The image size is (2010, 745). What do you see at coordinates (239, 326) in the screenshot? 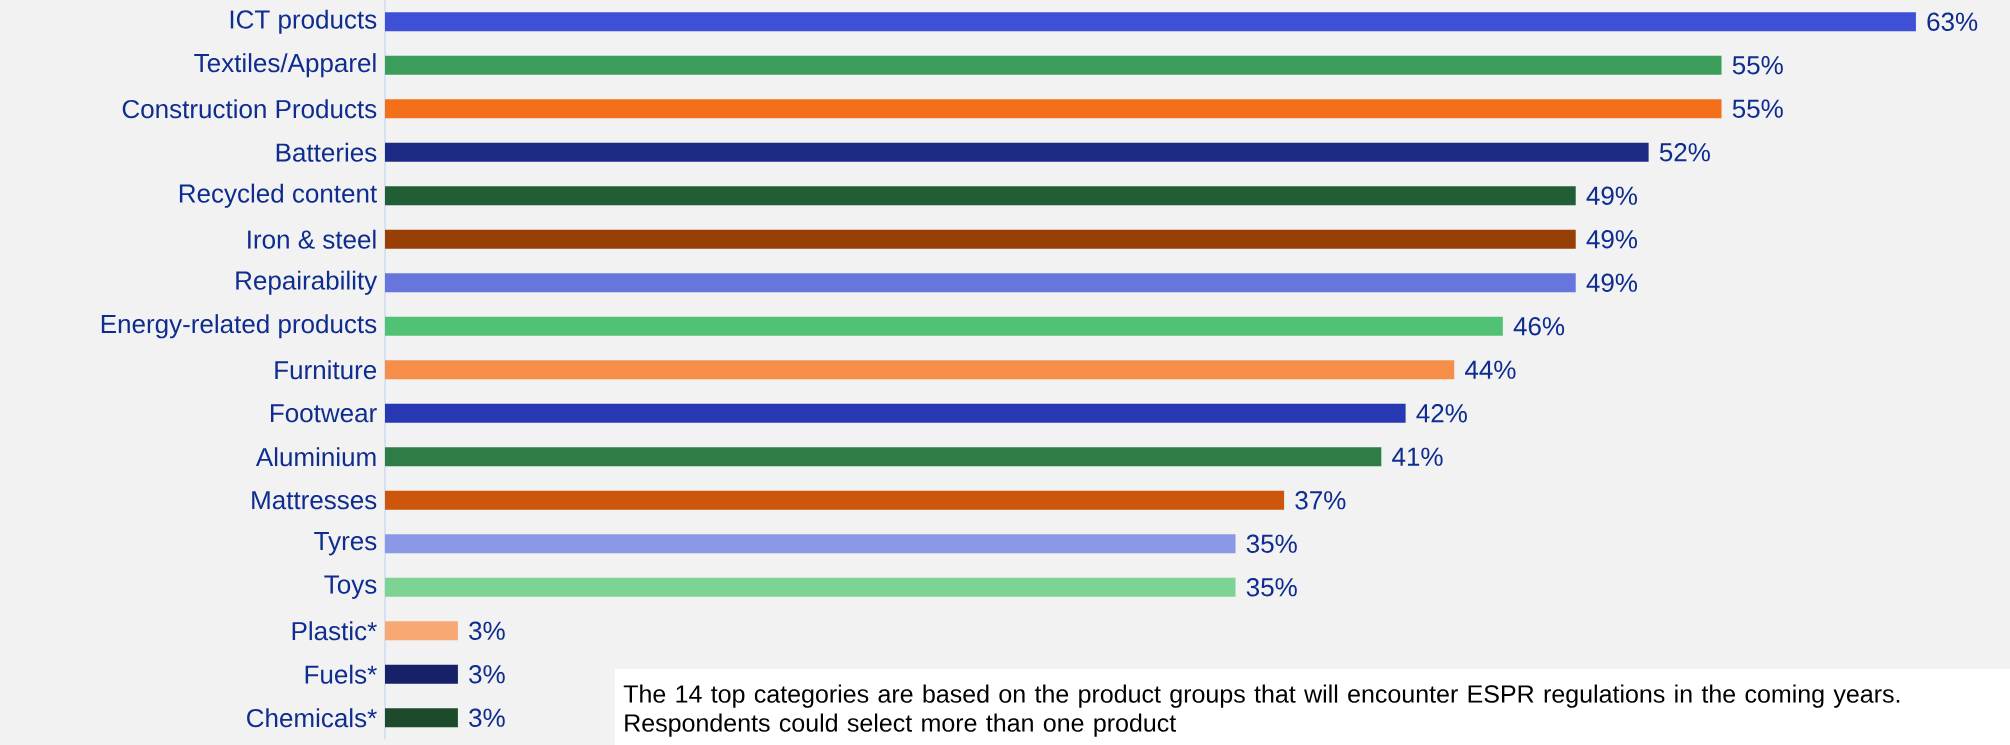
I see `y-tick-label: Energy-related products` at bounding box center [239, 326].